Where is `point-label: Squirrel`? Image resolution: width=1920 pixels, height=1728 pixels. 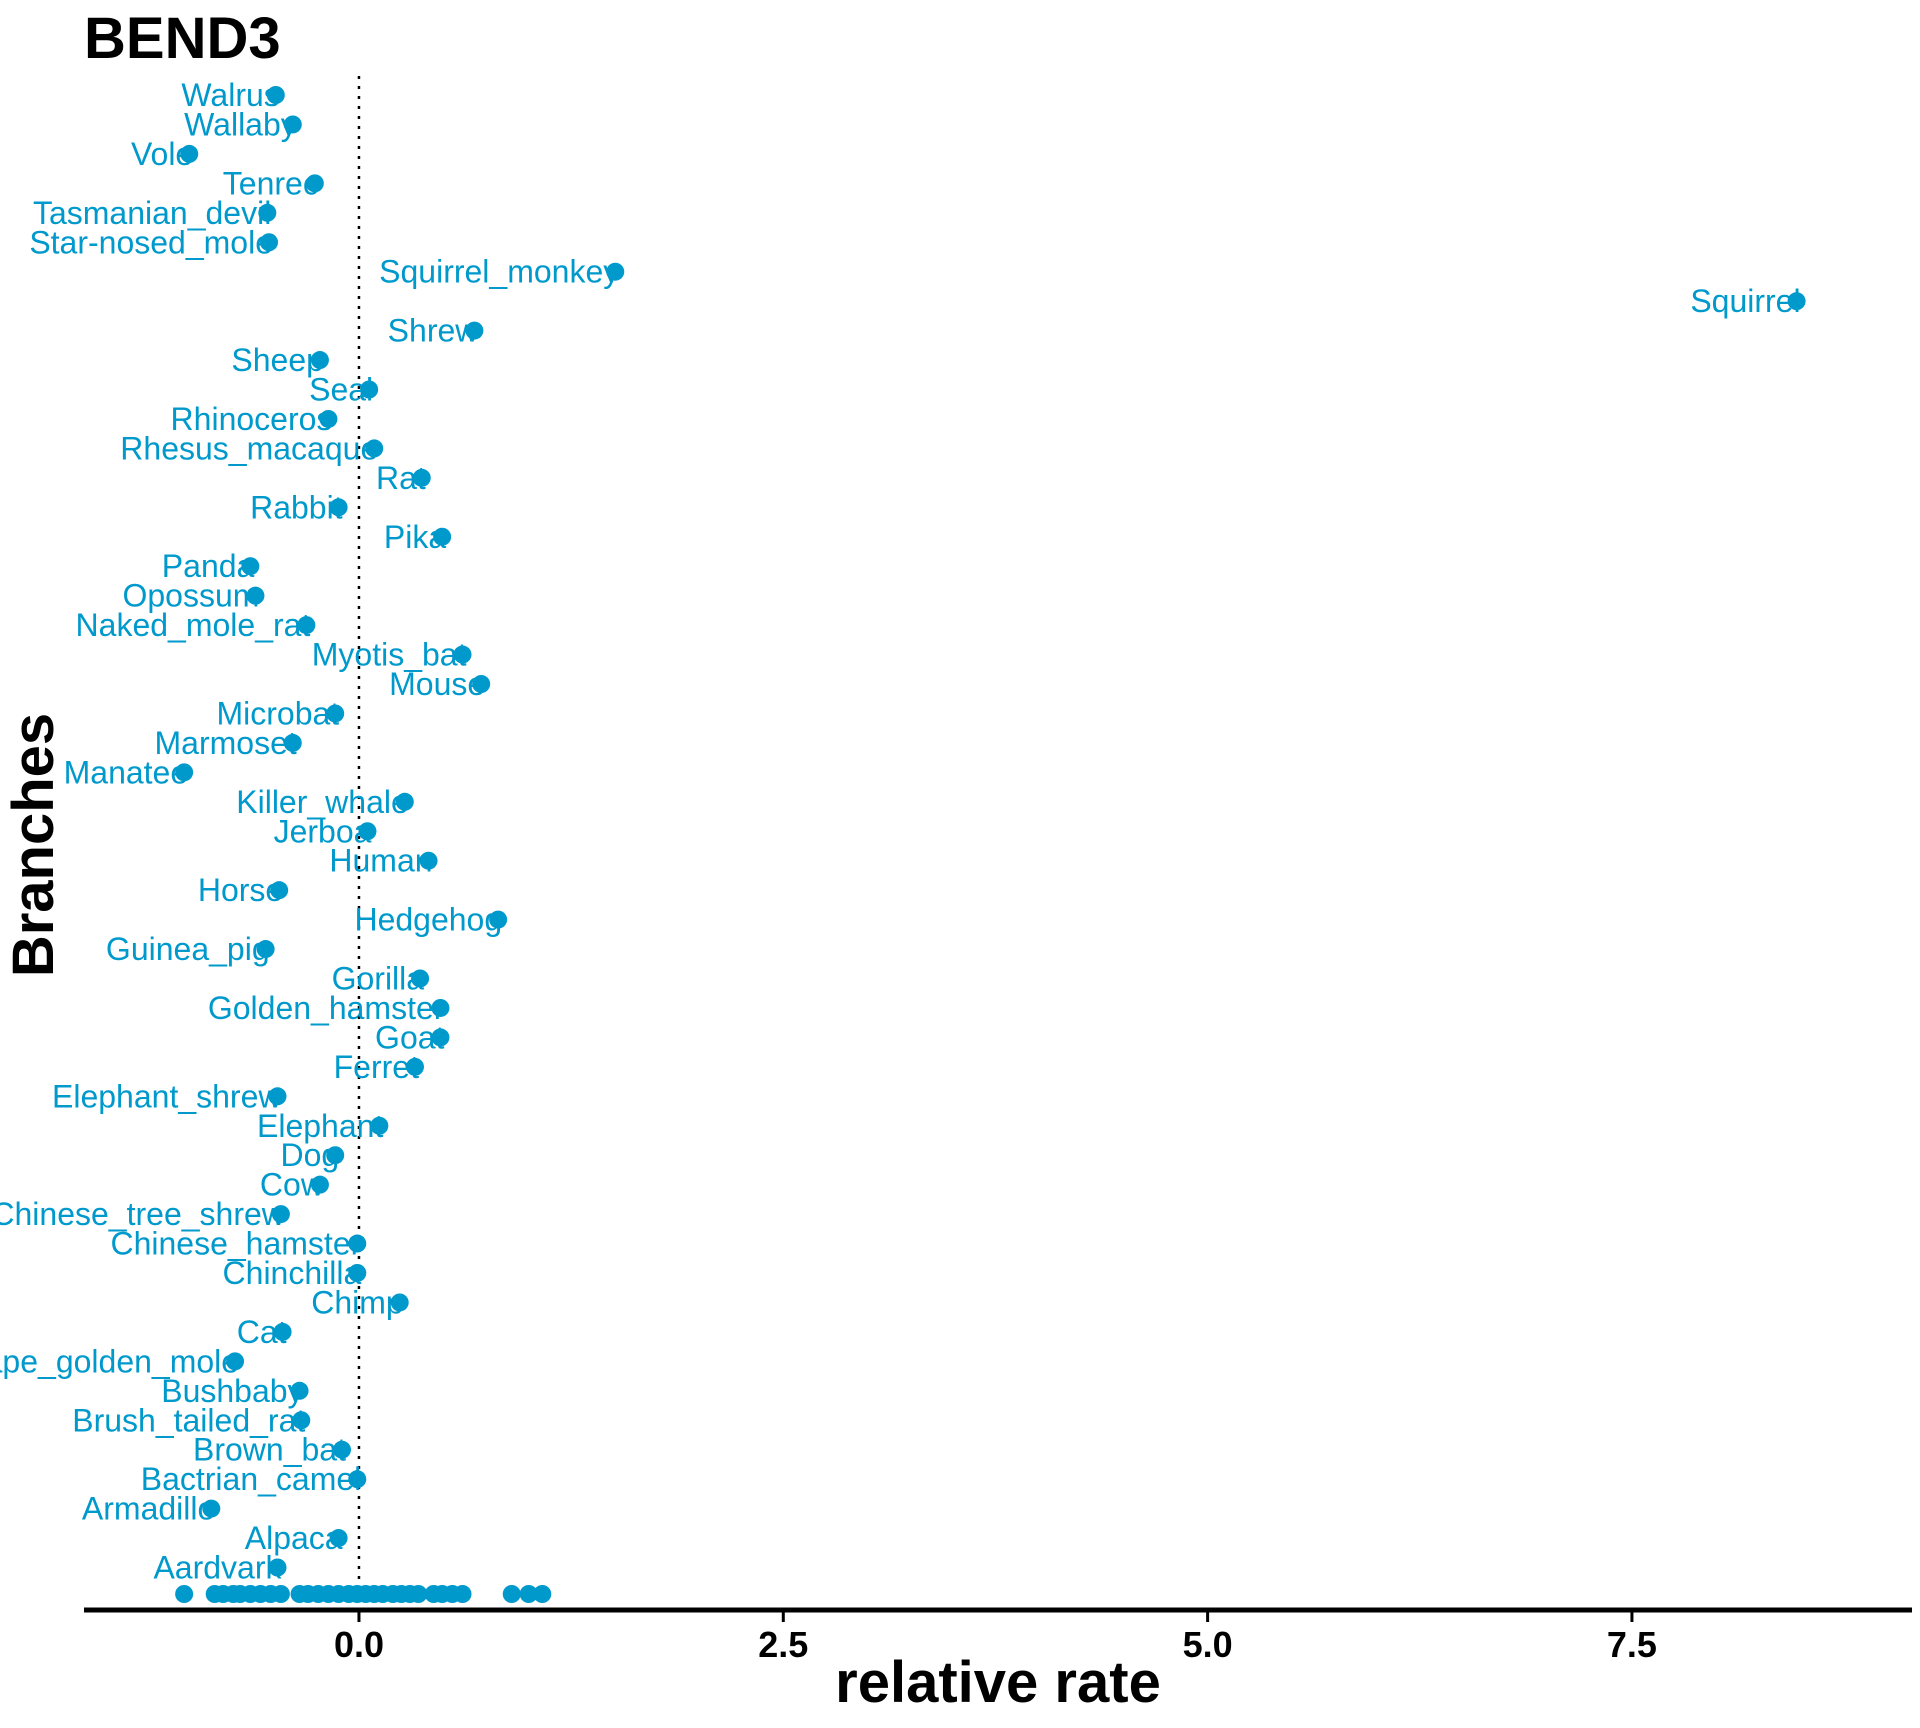
point-label: Squirrel is located at coordinates (1745, 301).